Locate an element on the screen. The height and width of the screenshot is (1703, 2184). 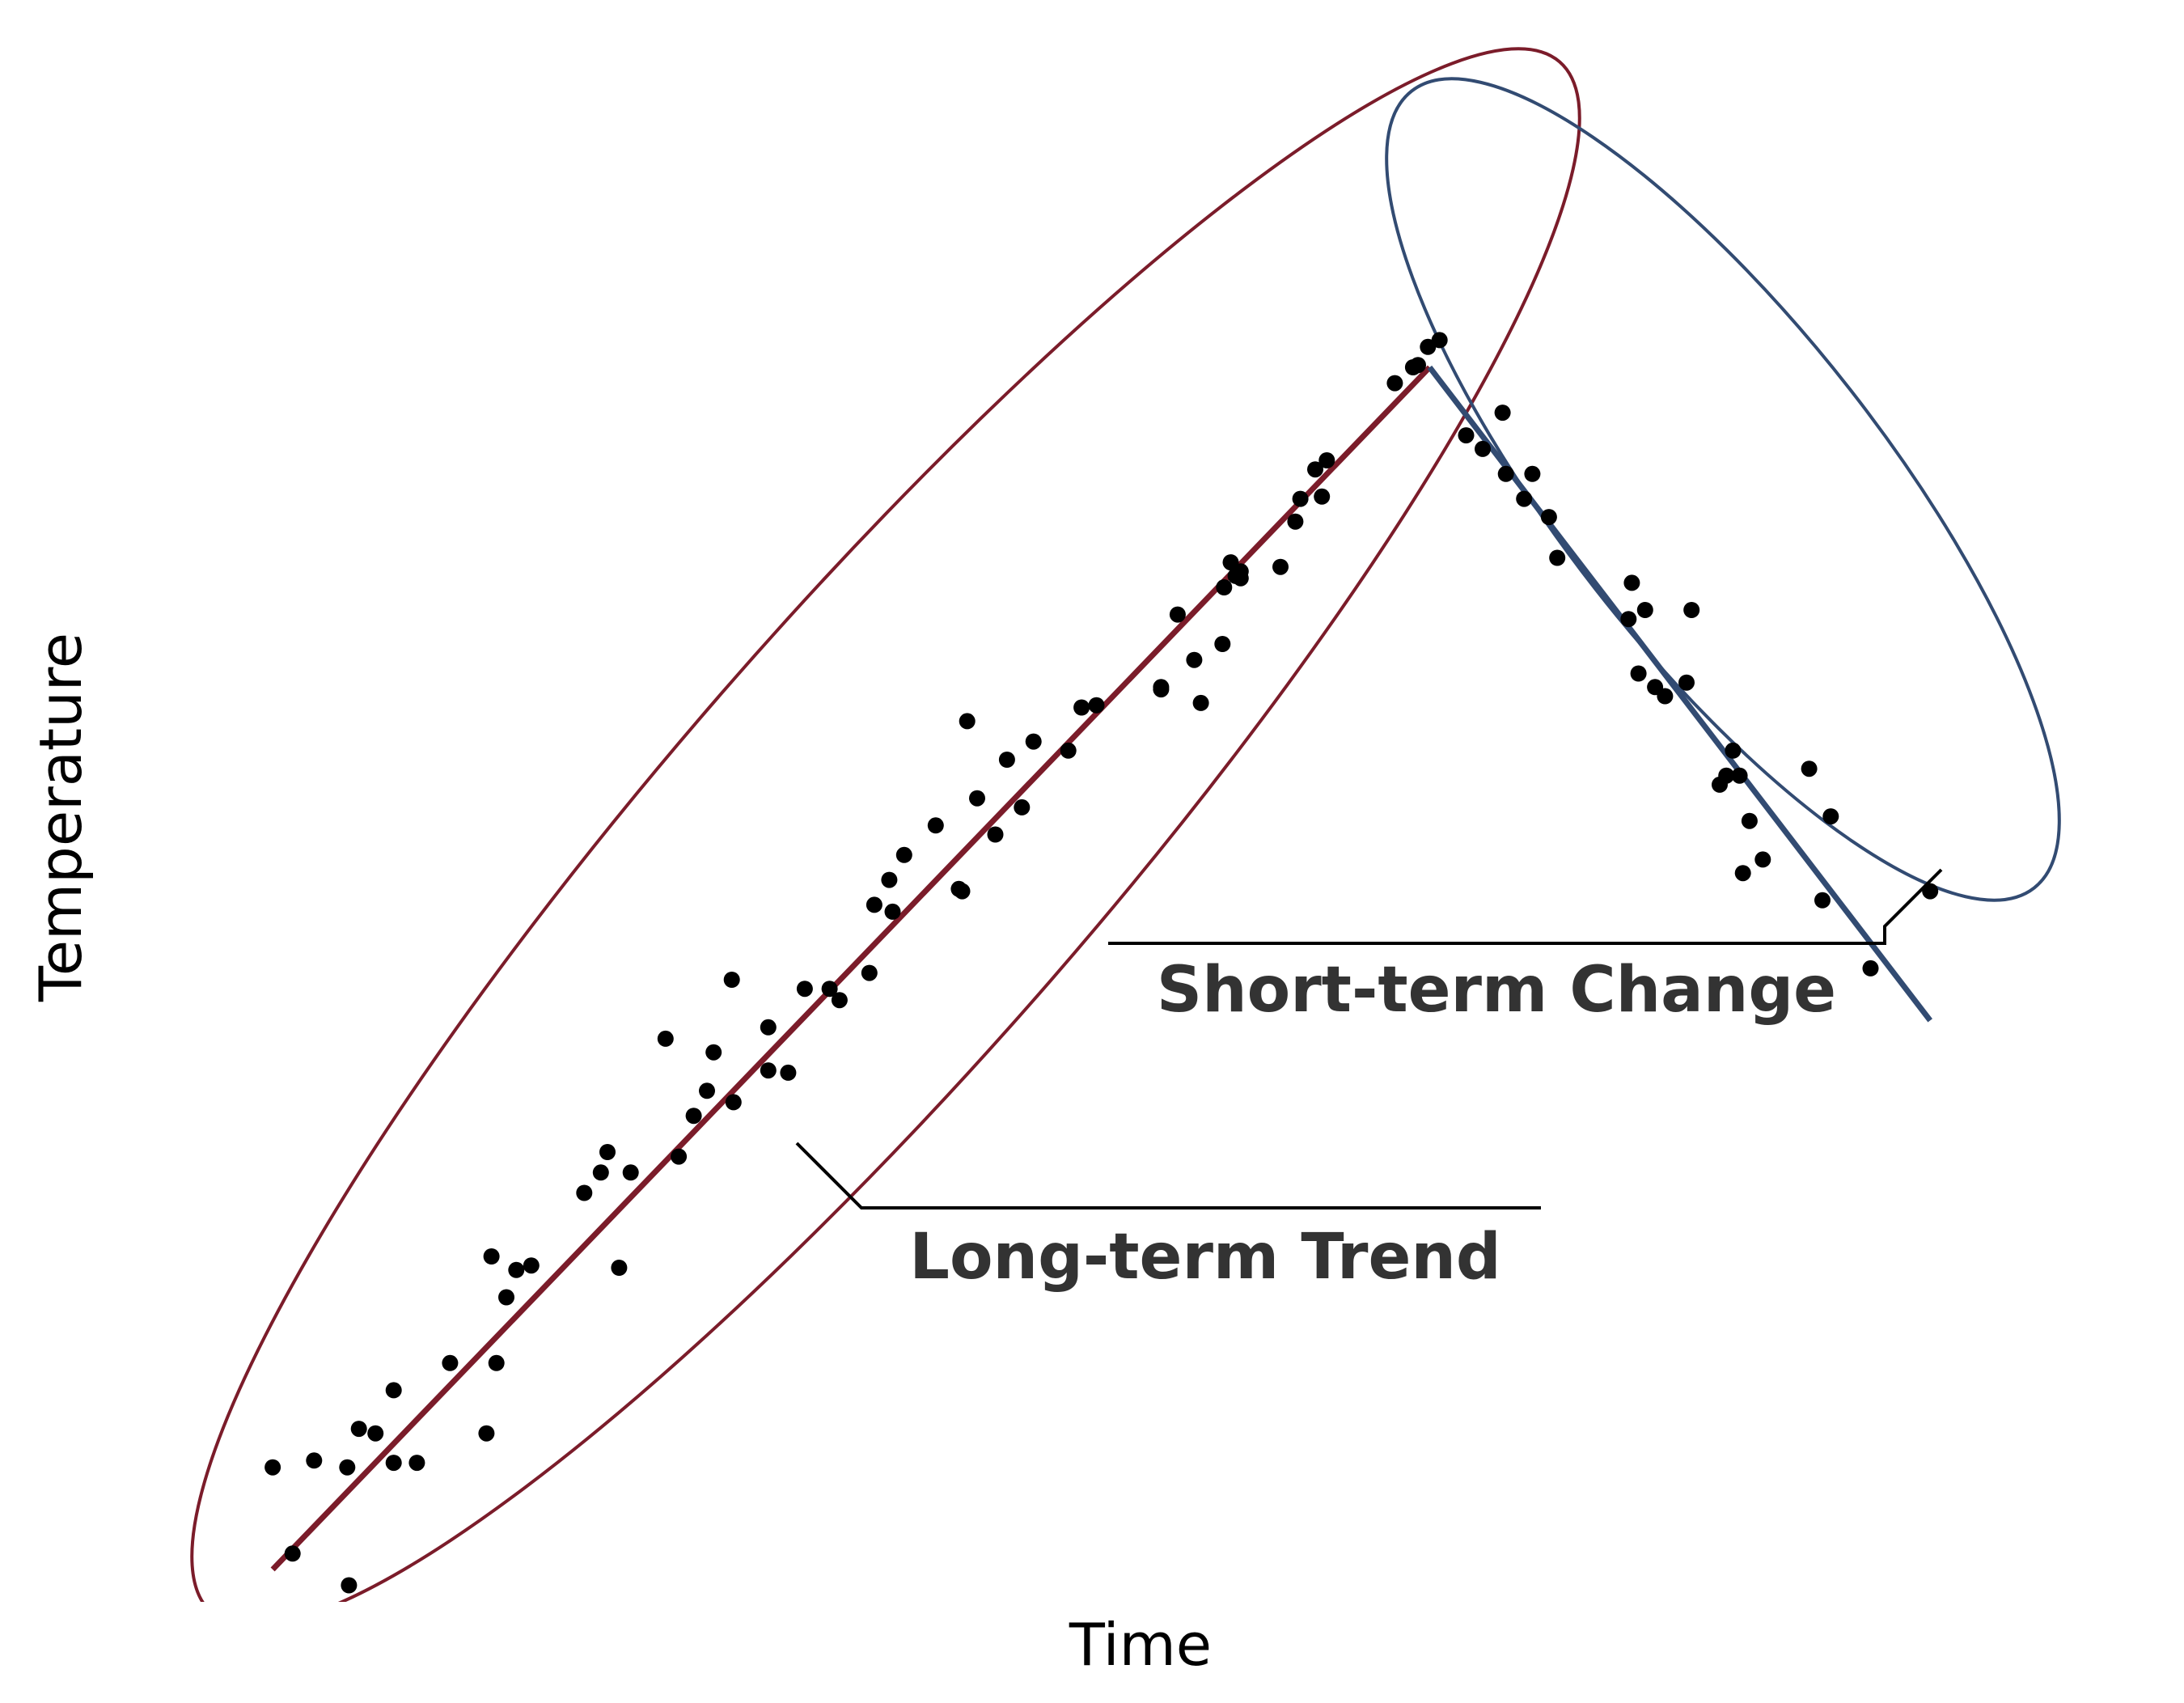
x-axis-label: Time is located at coordinates (1140, 1645).